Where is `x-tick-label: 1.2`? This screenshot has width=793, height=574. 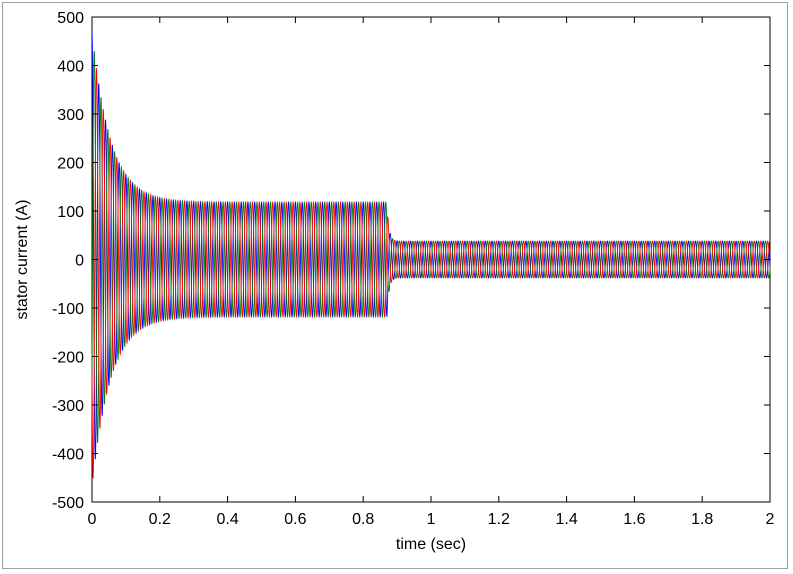
x-tick-label: 1.2 is located at coordinates (499, 519).